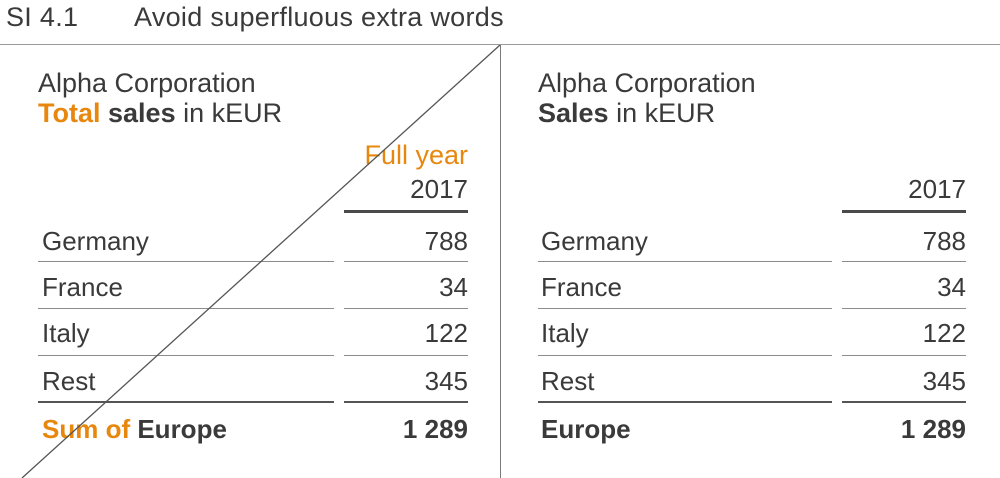 The width and height of the screenshot is (1000, 478). Describe the element at coordinates (573, 113) in the screenshot. I see `right-subtitle-bold: Sales` at that location.